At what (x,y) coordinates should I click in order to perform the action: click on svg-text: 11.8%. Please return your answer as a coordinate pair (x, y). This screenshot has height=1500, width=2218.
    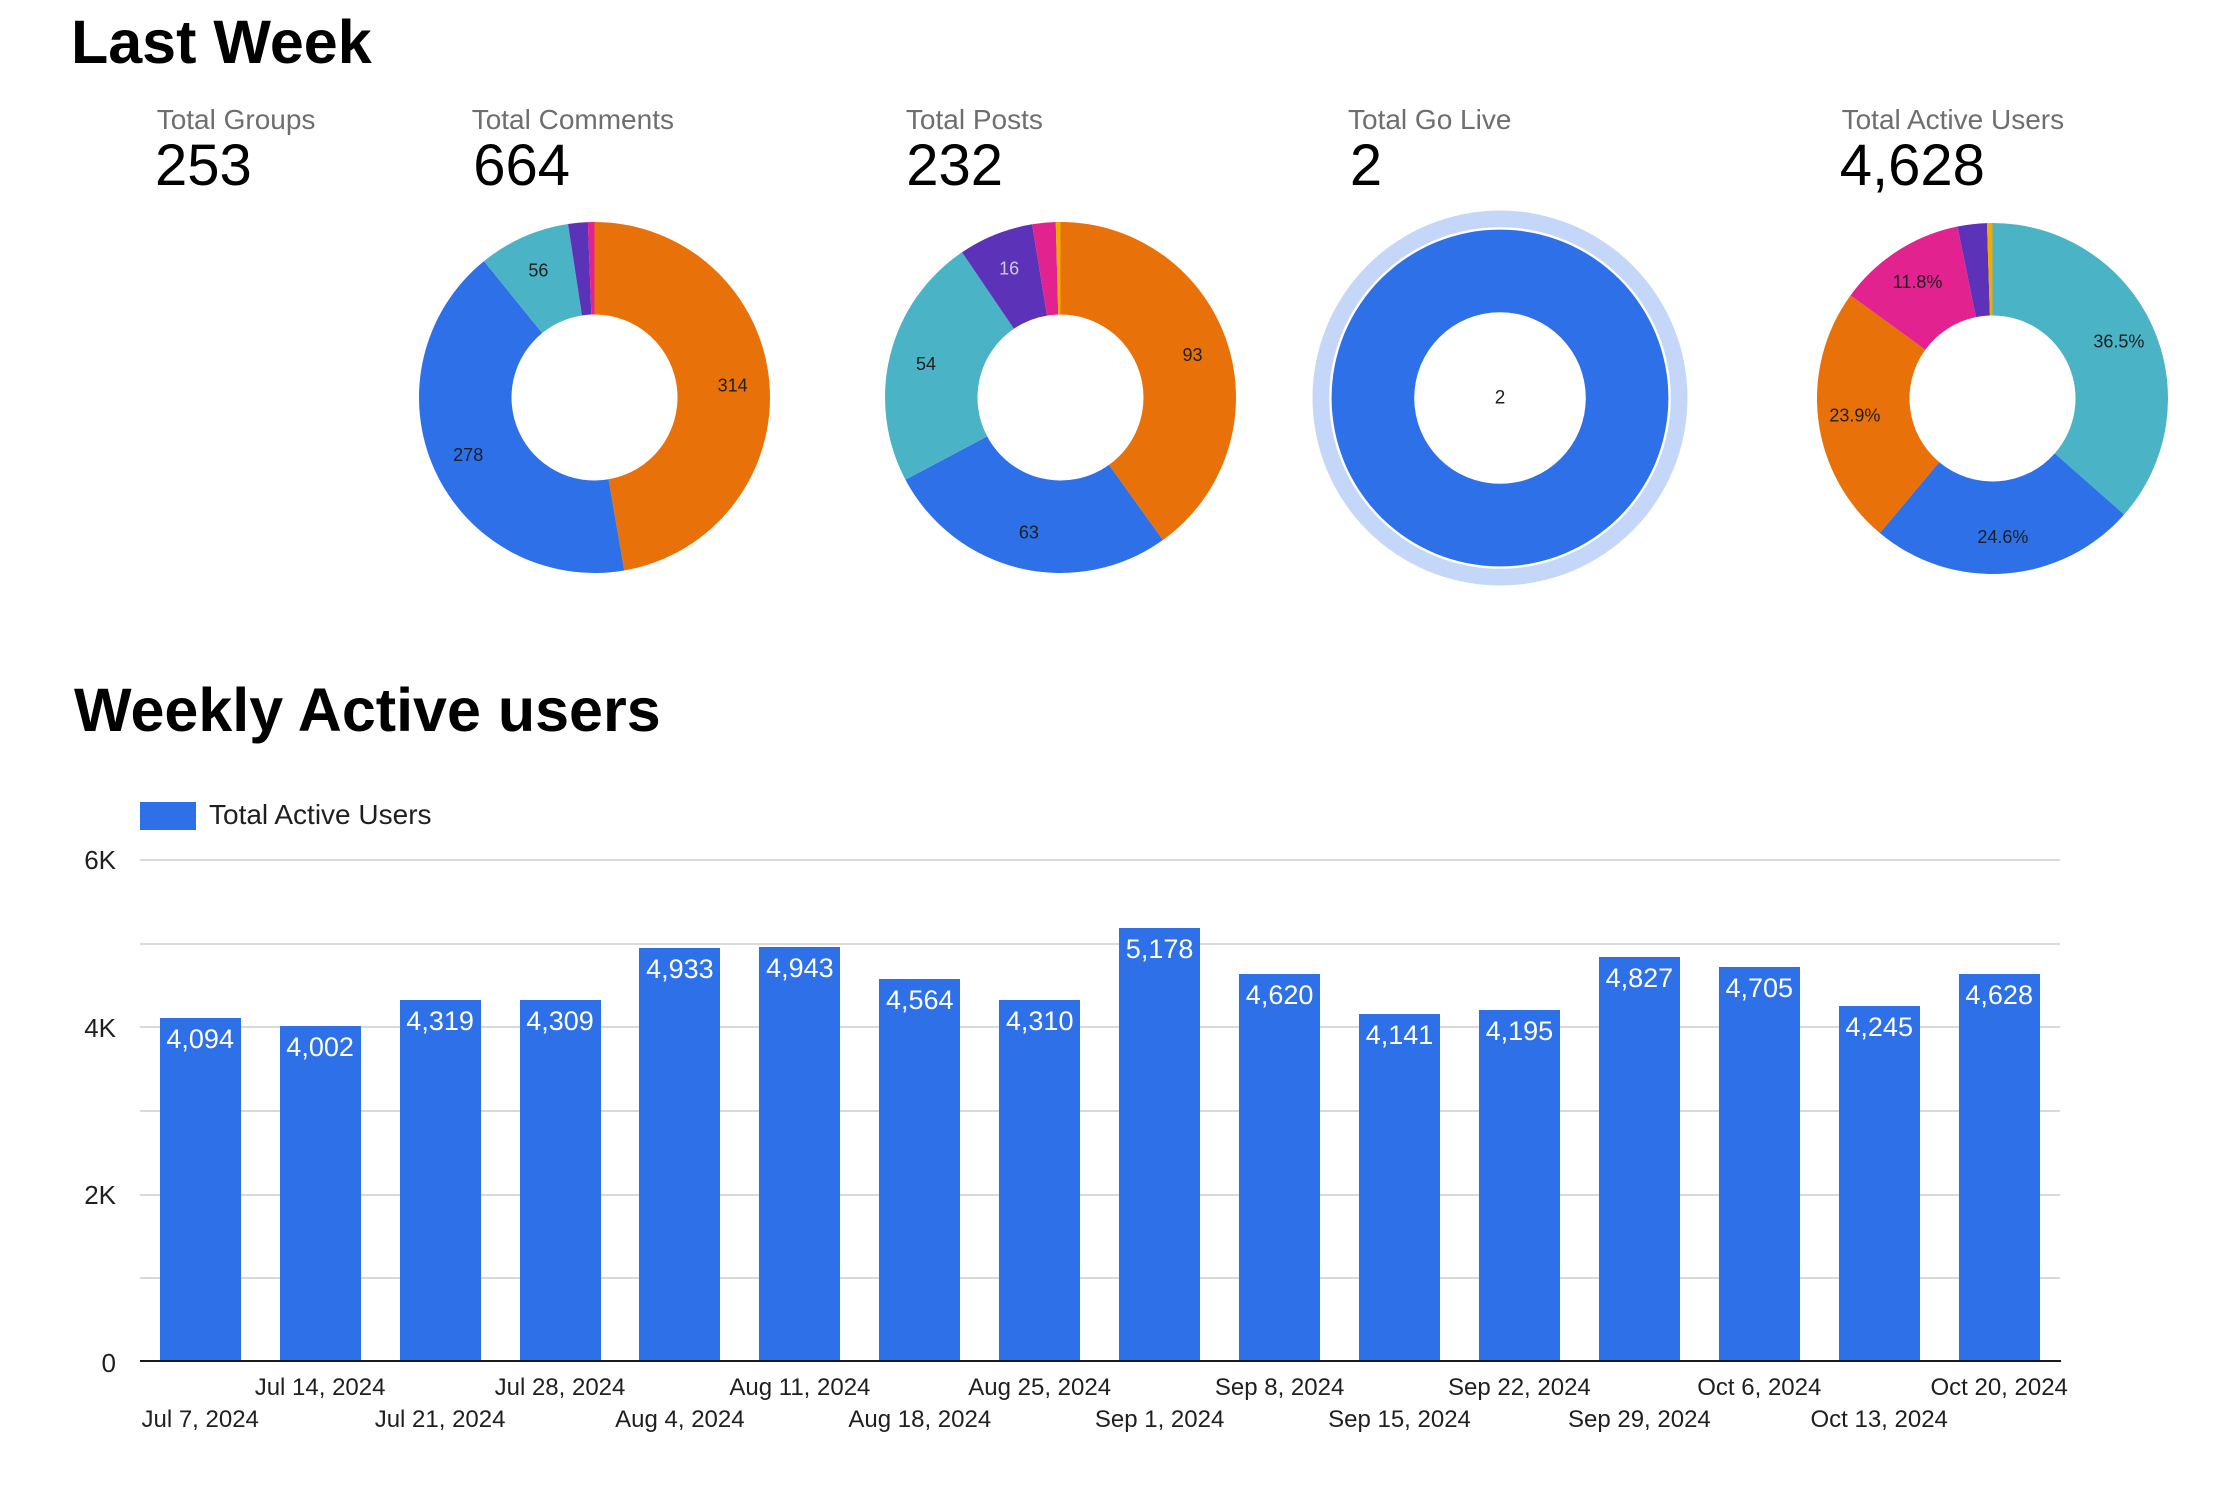
    Looking at the image, I should click on (1917, 281).